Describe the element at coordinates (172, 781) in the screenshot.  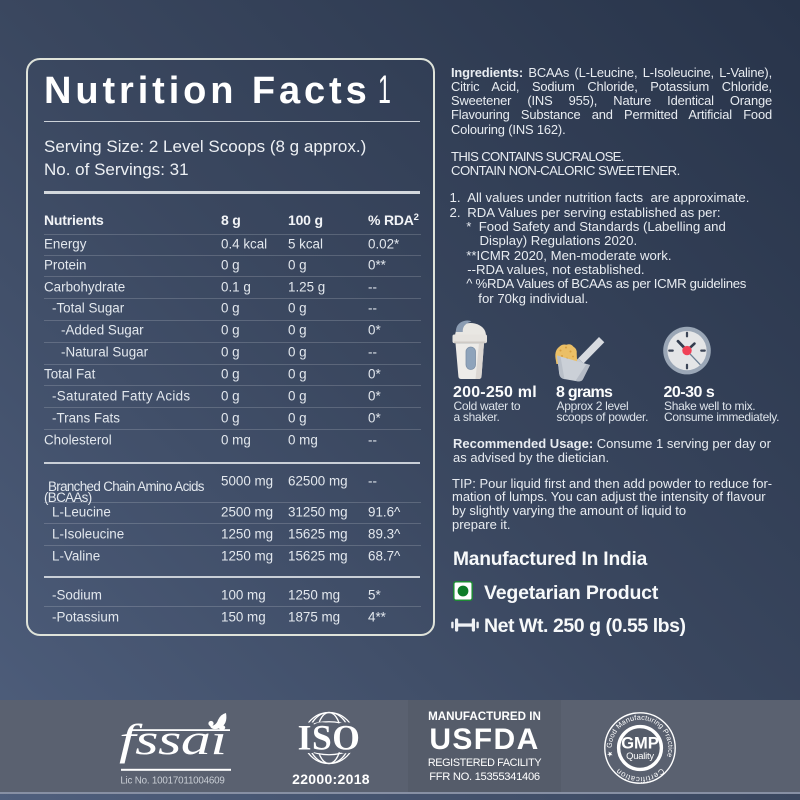
I see `svg-text: Lic No. 10017011004609` at that location.